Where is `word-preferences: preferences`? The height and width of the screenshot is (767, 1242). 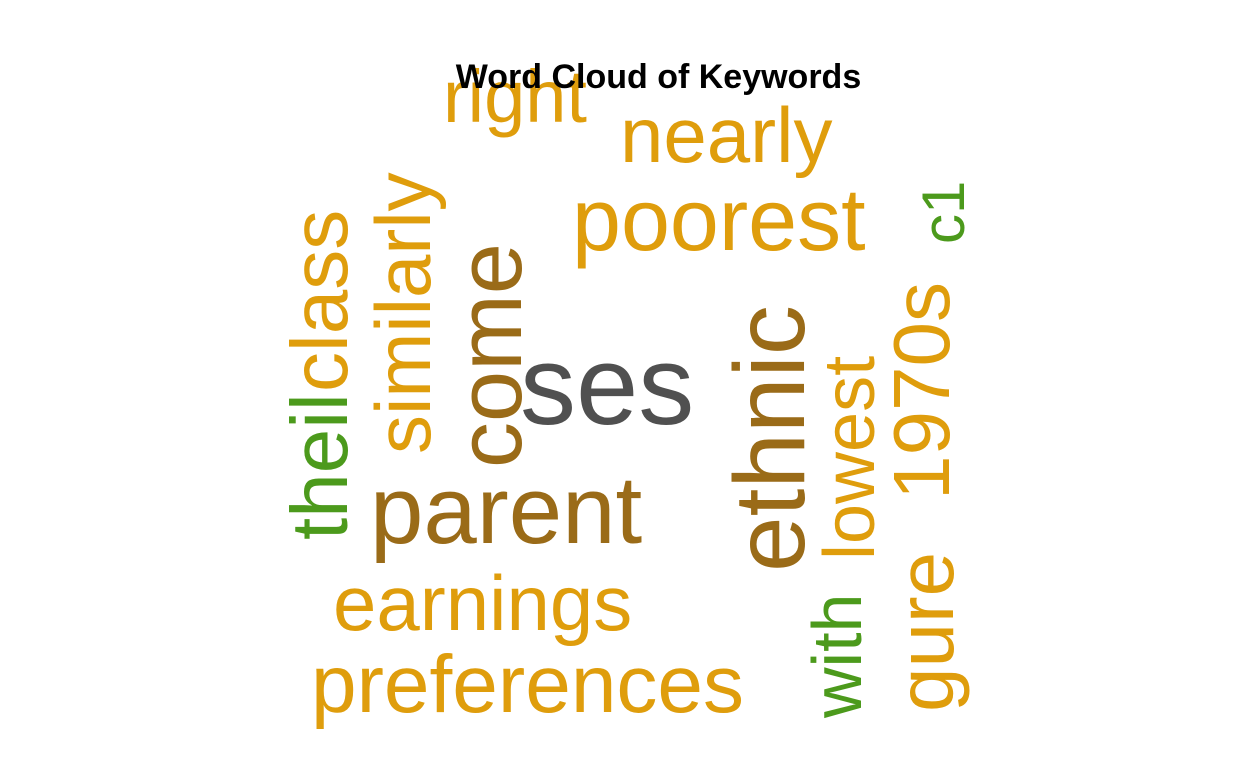
word-preferences: preferences is located at coordinates (528, 684).